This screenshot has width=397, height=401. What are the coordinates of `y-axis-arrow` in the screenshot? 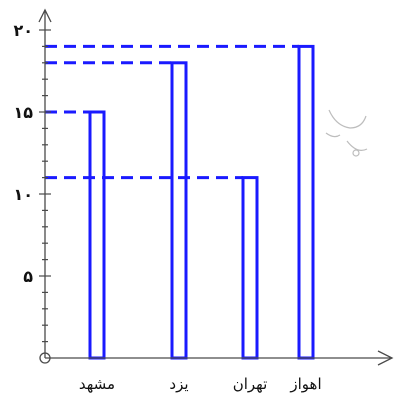 It's located at (45, 15).